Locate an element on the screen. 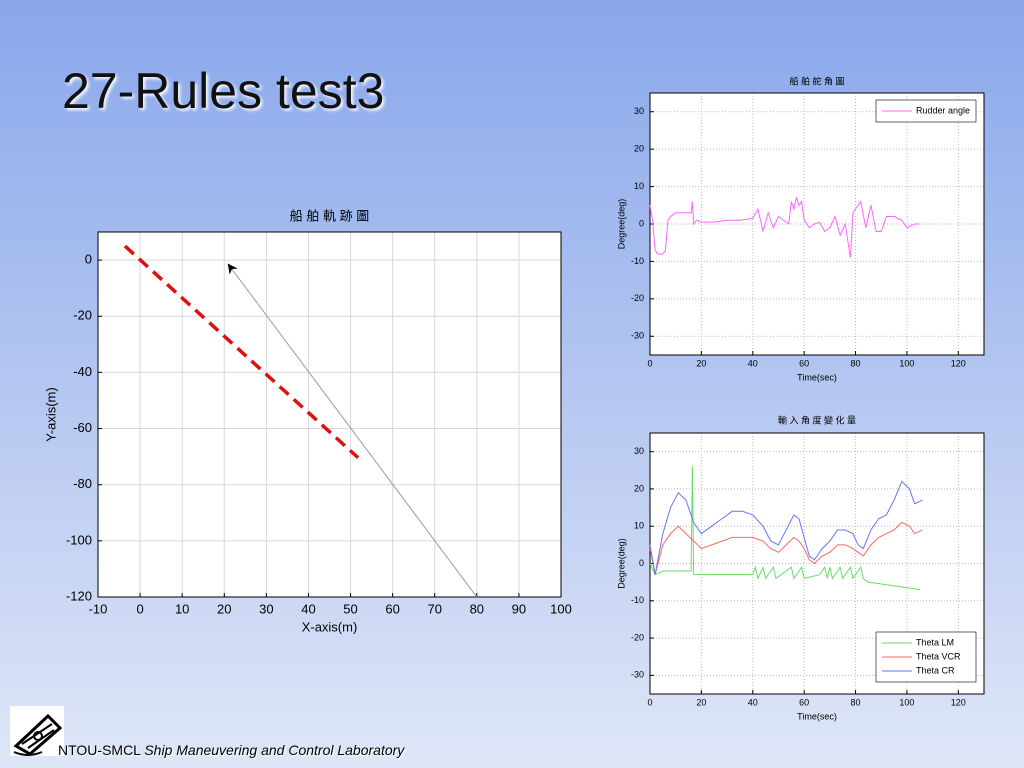  y-tick-label: -100 is located at coordinates (79, 539).